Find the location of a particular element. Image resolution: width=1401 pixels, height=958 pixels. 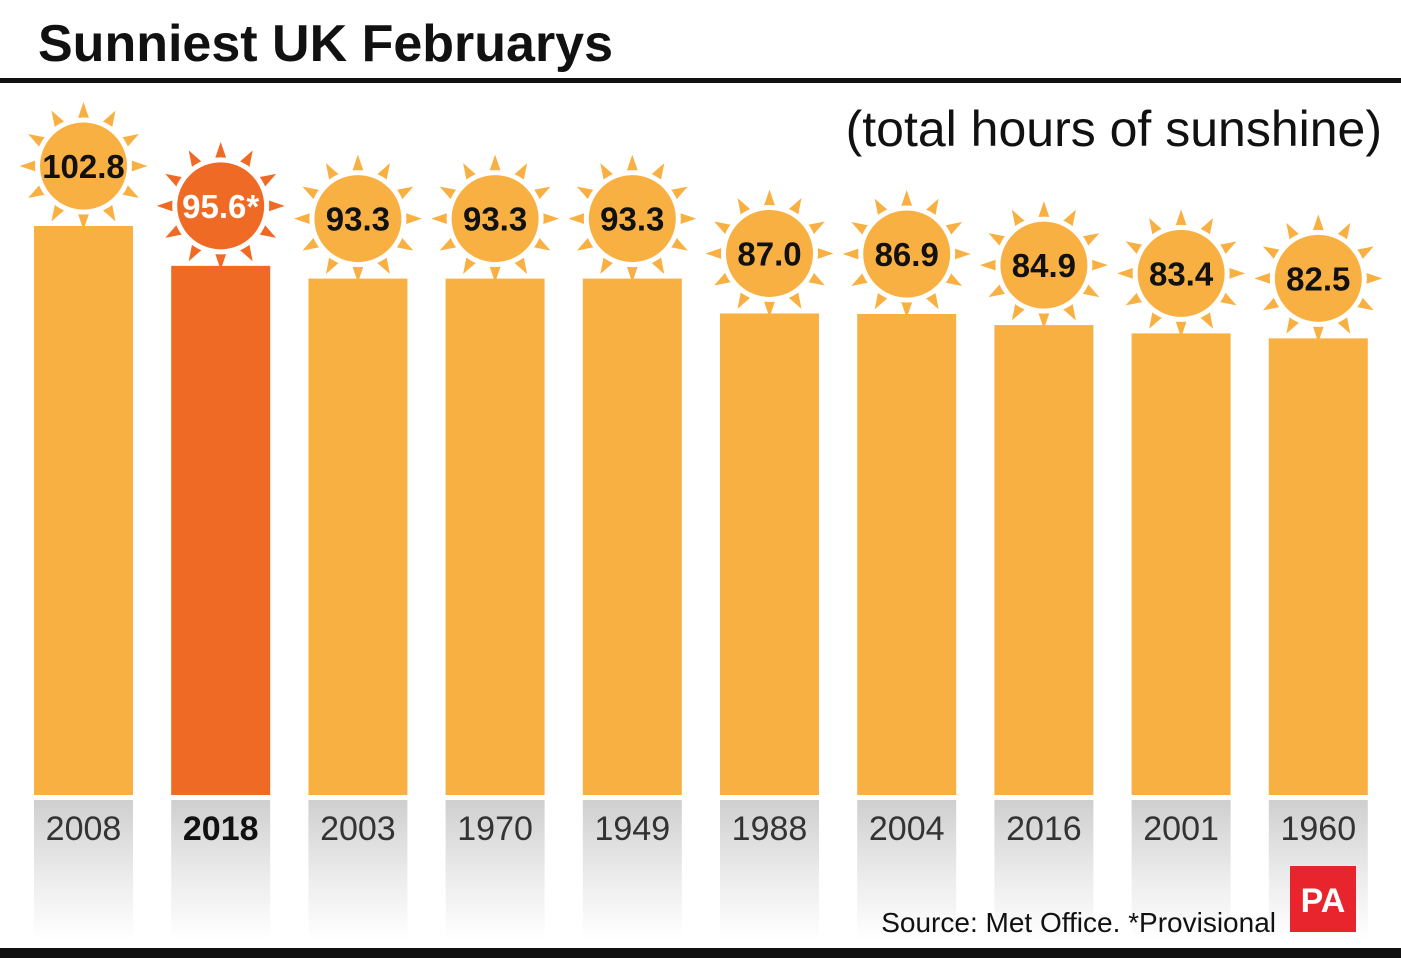

year-band-1988 is located at coordinates (769, 870).